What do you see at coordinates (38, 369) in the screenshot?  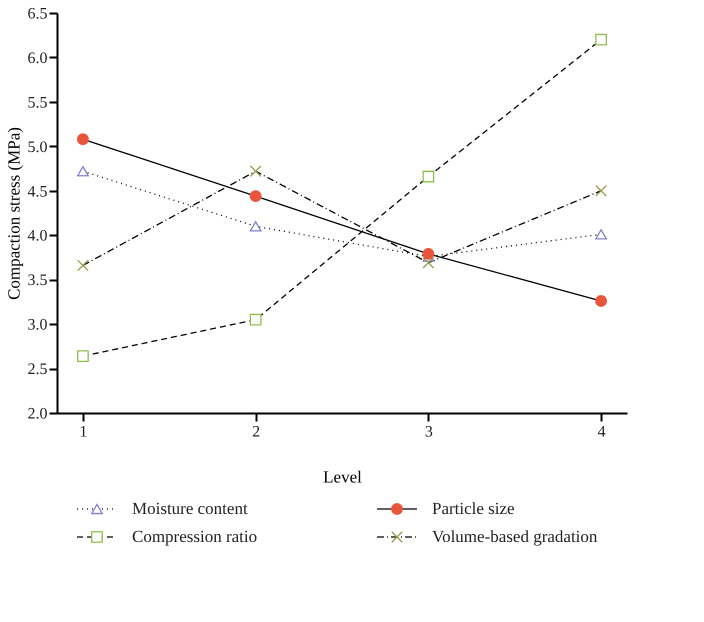 I see `y-tick-label: 2.5` at bounding box center [38, 369].